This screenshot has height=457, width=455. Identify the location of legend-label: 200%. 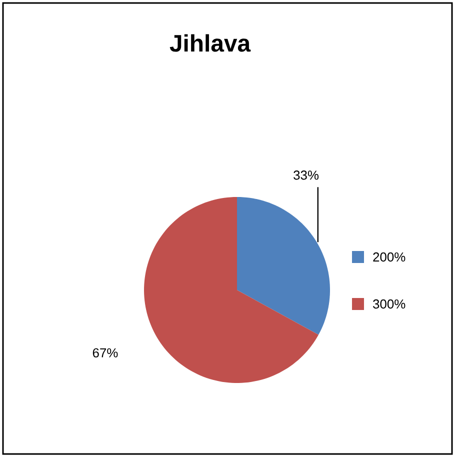
(389, 257).